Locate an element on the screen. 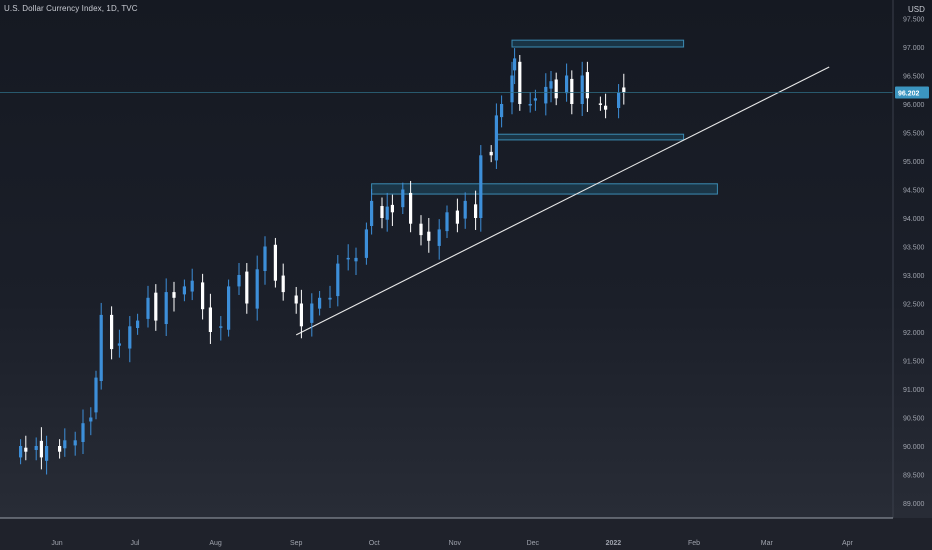 The image size is (932, 550). price-tick-label: 91.000 is located at coordinates (914, 390).